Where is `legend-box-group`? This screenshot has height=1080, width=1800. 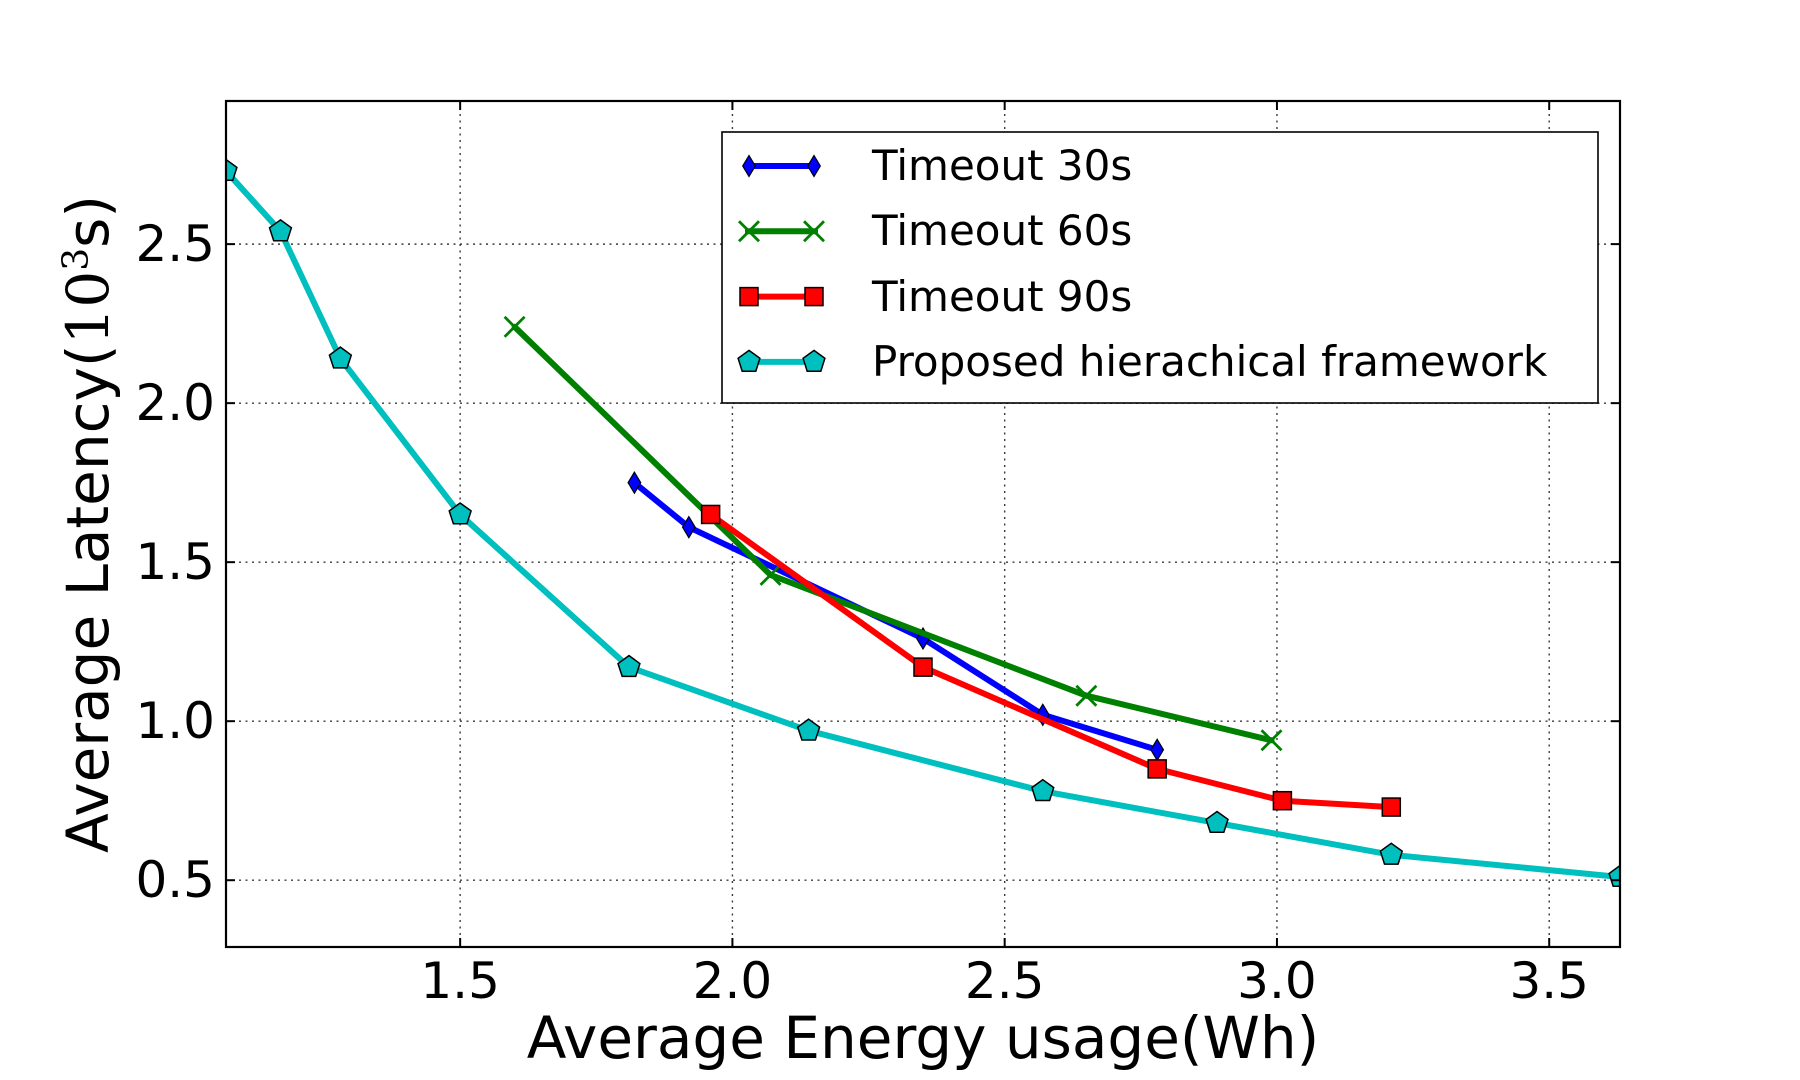 legend-box-group is located at coordinates (1160, 267).